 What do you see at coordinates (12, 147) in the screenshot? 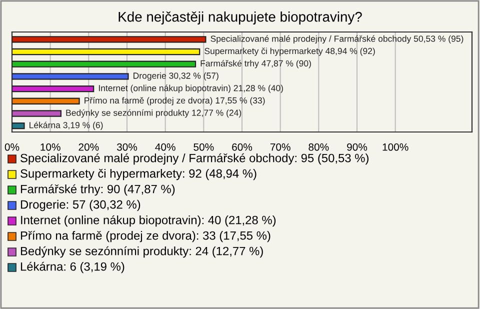
I see `x-tick-label: 0%` at bounding box center [12, 147].